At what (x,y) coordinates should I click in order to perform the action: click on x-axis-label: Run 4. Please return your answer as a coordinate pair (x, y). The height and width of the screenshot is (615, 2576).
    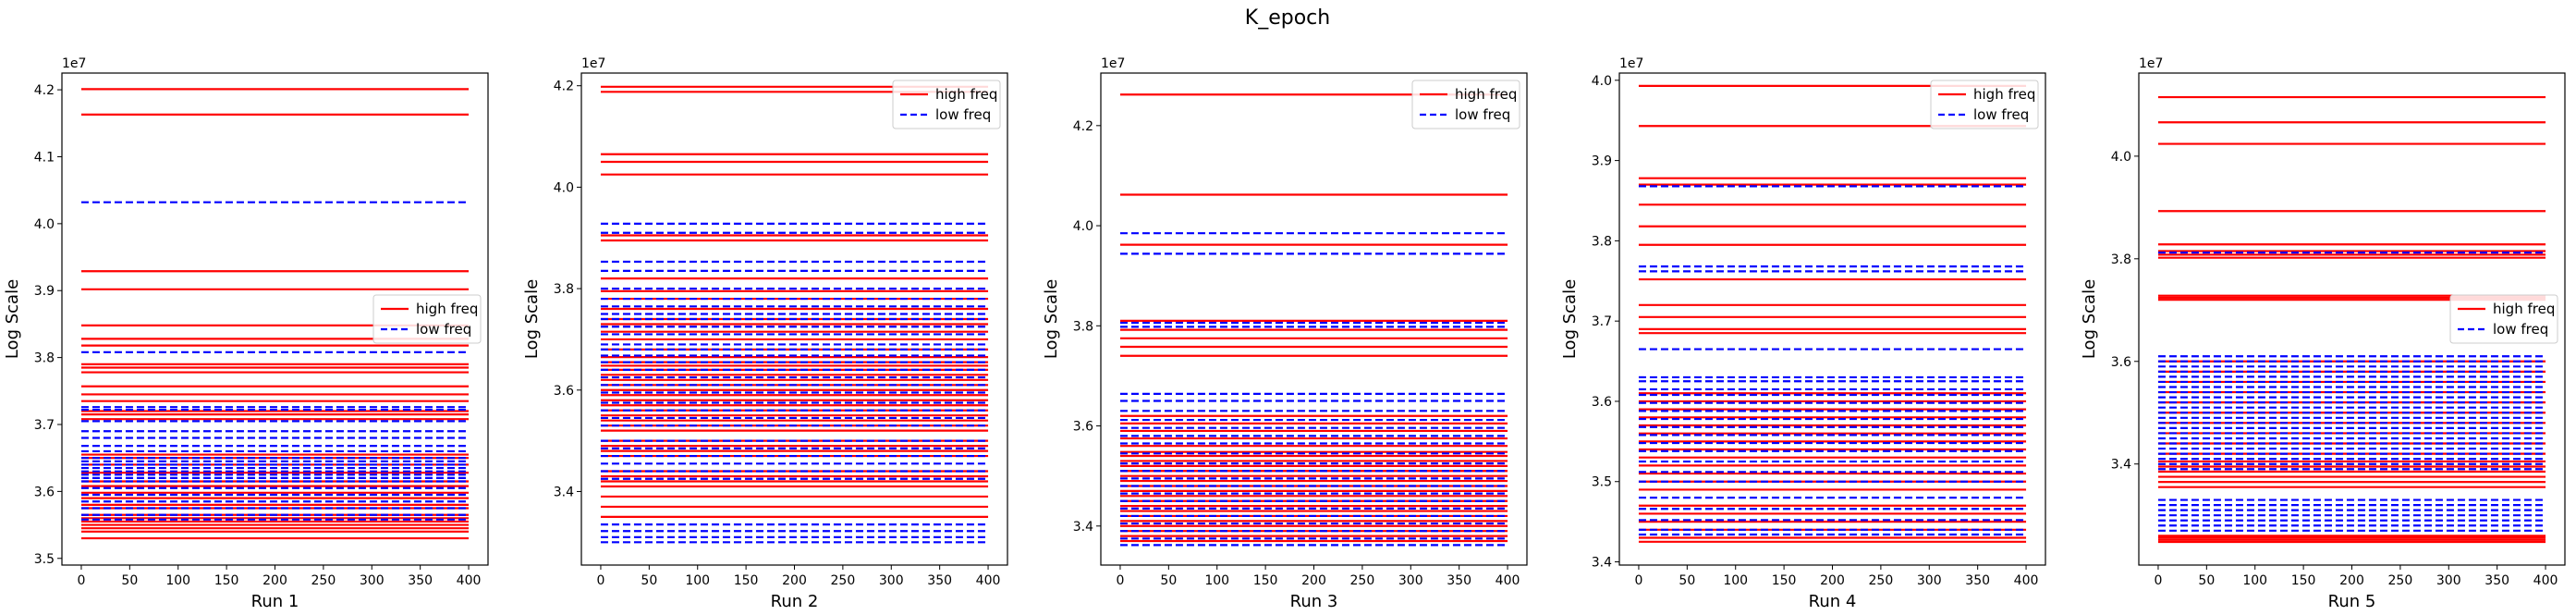
    Looking at the image, I should click on (1833, 601).